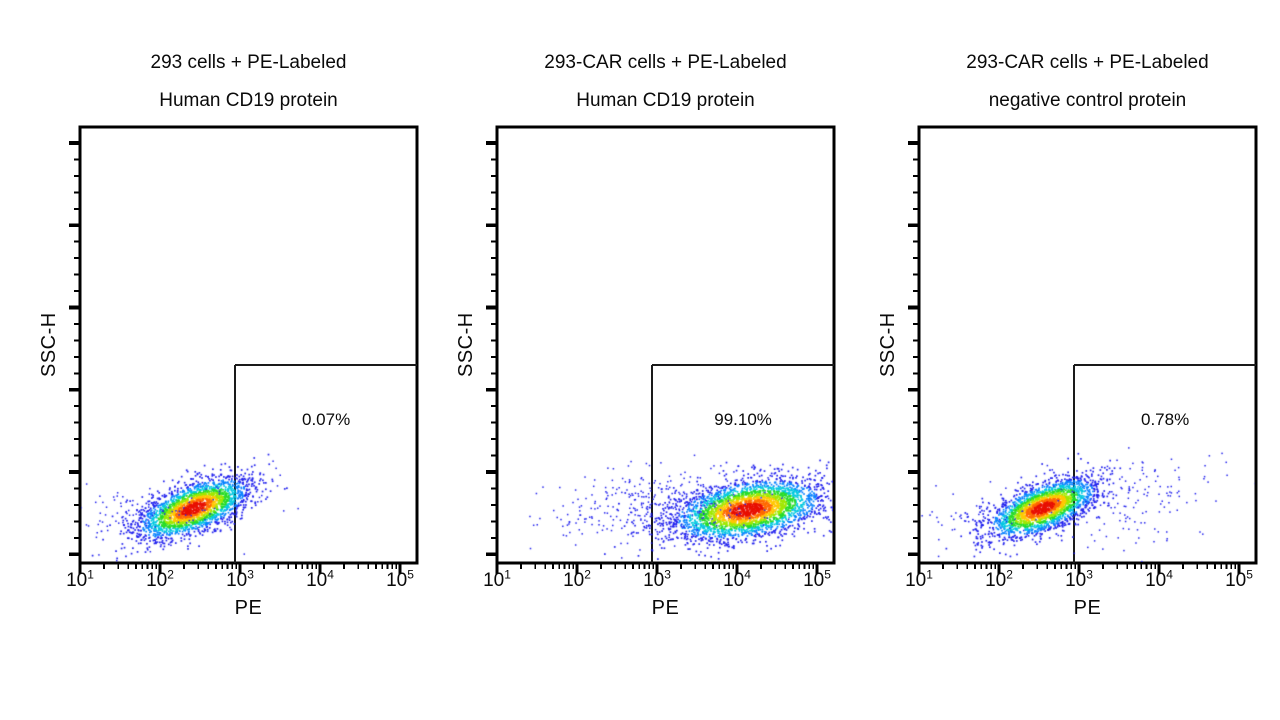 The height and width of the screenshot is (720, 1280). Describe the element at coordinates (1165, 419) in the screenshot. I see `gate-percentage-label: 0.78%` at that location.